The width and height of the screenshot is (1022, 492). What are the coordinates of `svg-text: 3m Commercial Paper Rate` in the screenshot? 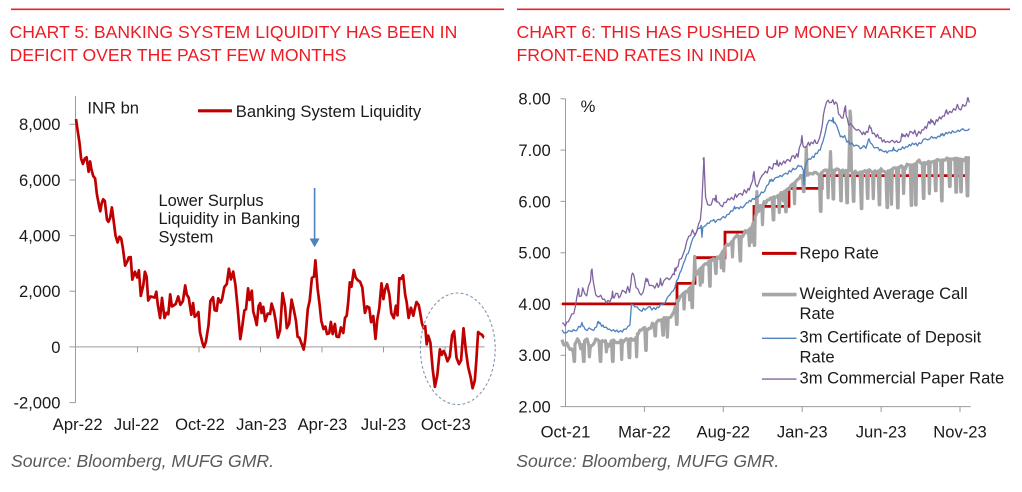 It's located at (902, 378).